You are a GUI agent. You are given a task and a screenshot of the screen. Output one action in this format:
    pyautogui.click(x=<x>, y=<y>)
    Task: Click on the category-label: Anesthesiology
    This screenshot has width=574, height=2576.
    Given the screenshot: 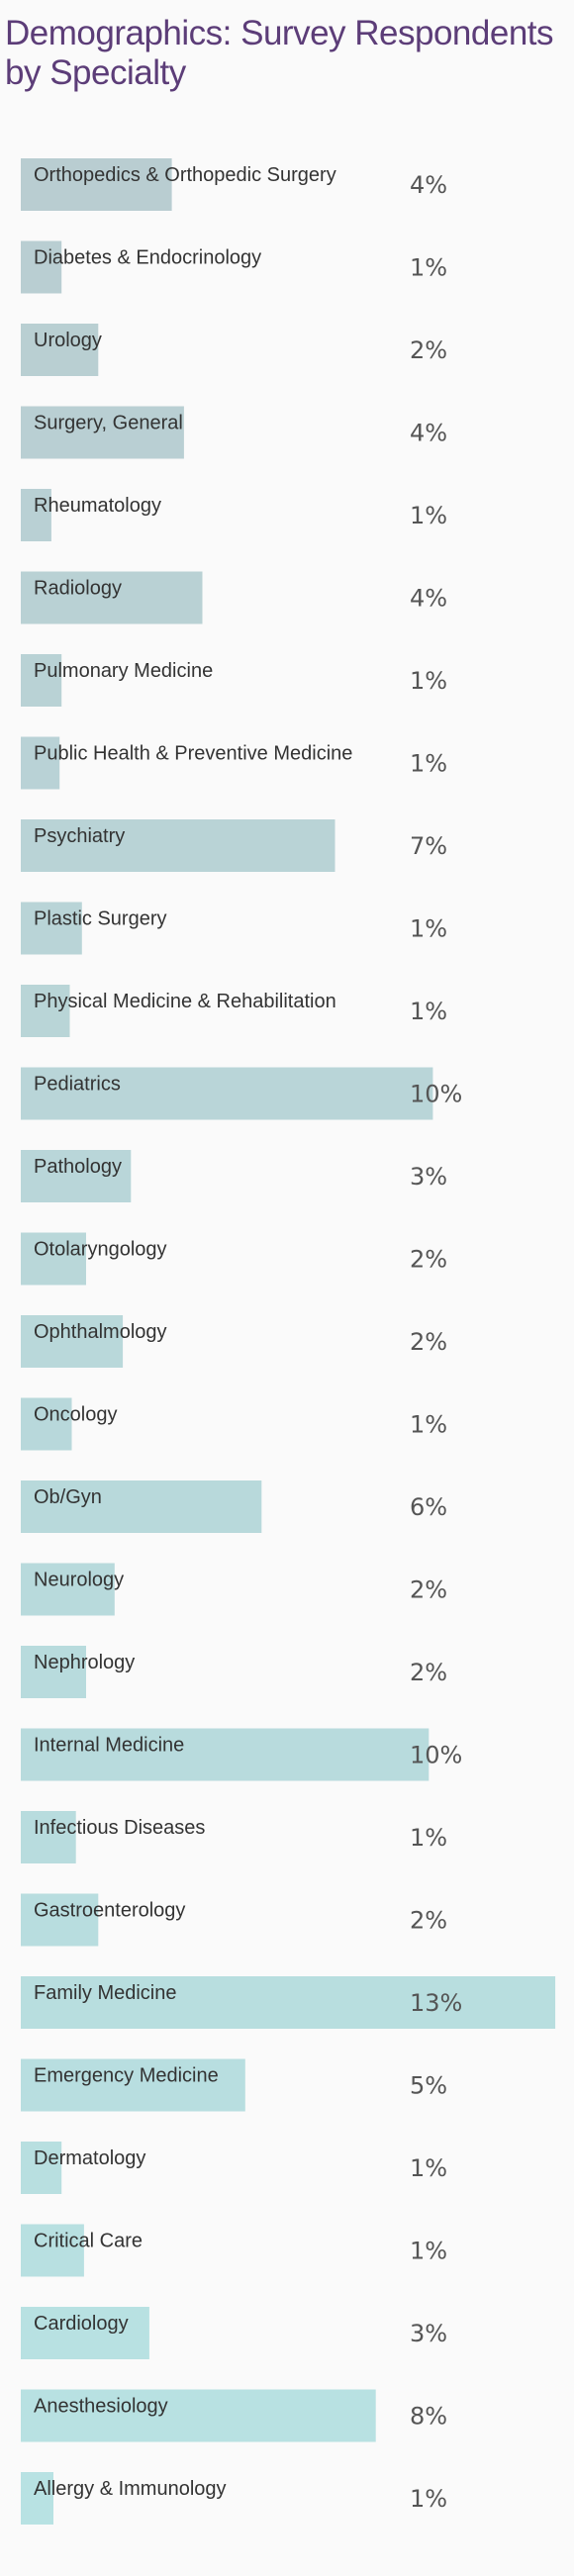 What is the action you would take?
    pyautogui.click(x=101, y=2407)
    